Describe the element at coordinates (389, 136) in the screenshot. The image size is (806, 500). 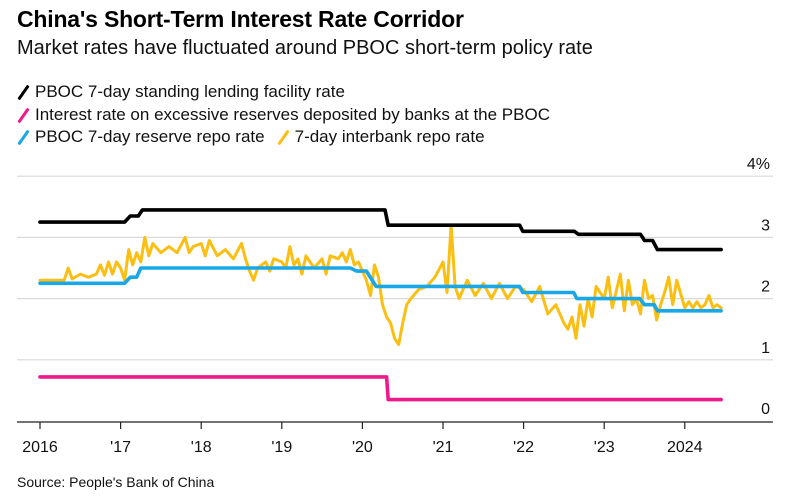
I see `legend-label-interbank-repo: 7-day interbank repo rate` at that location.